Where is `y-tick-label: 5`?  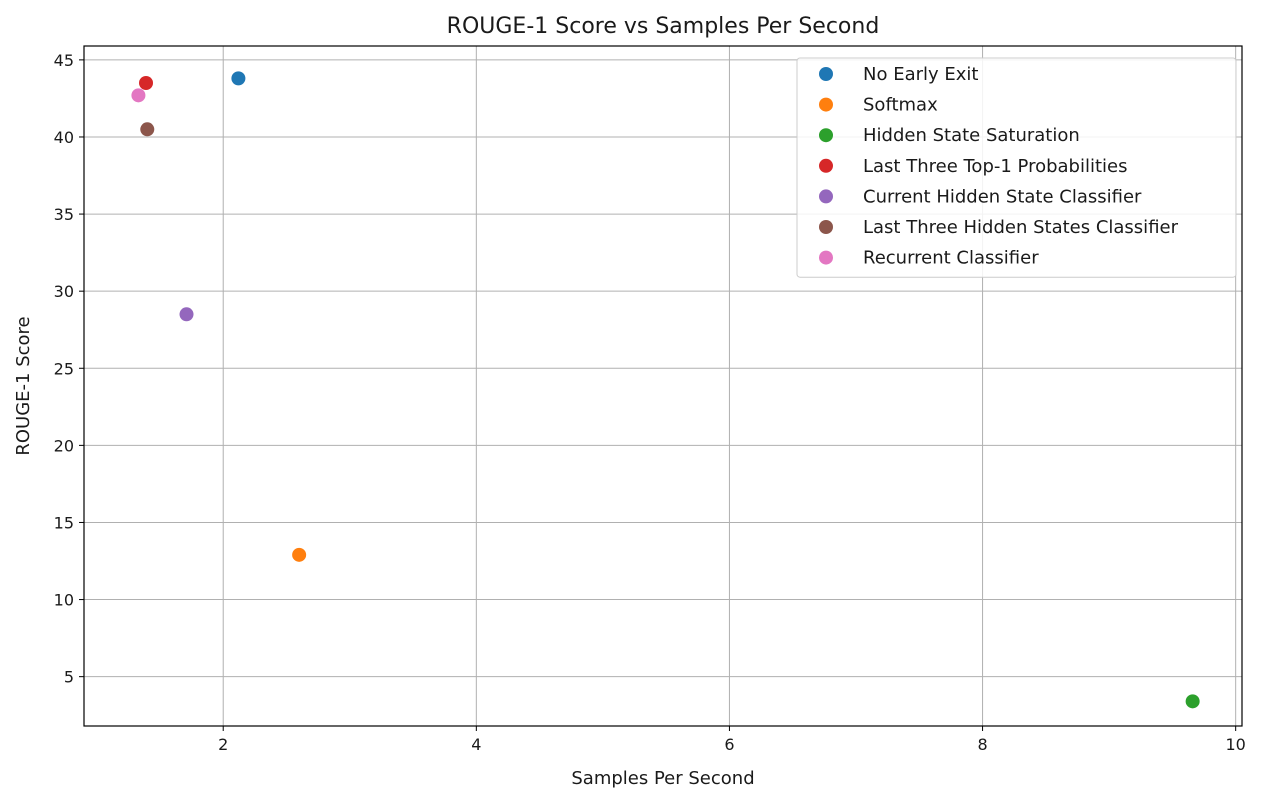
y-tick-label: 5 is located at coordinates (69, 677).